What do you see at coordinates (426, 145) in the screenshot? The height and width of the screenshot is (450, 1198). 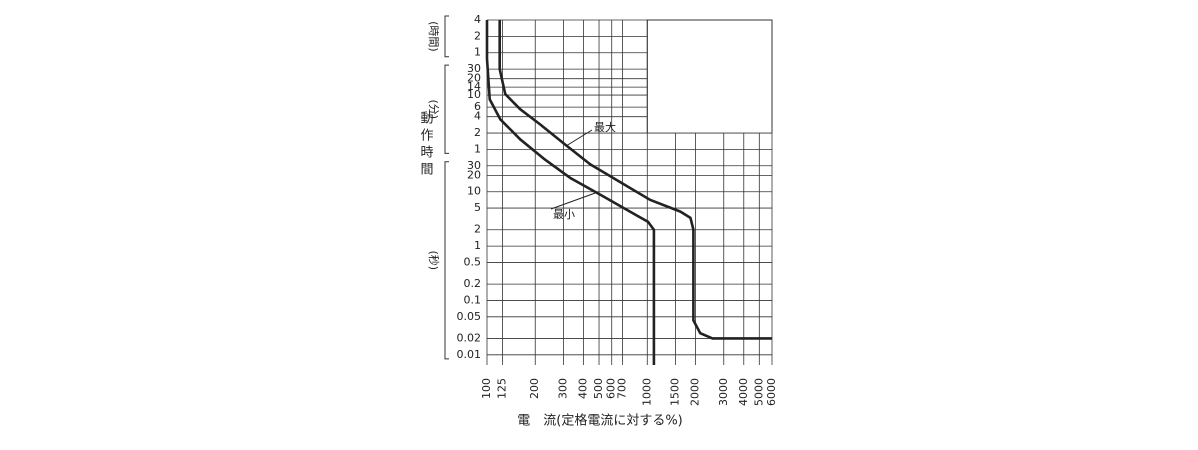 I see `y-axis-title: 動作時間` at bounding box center [426, 145].